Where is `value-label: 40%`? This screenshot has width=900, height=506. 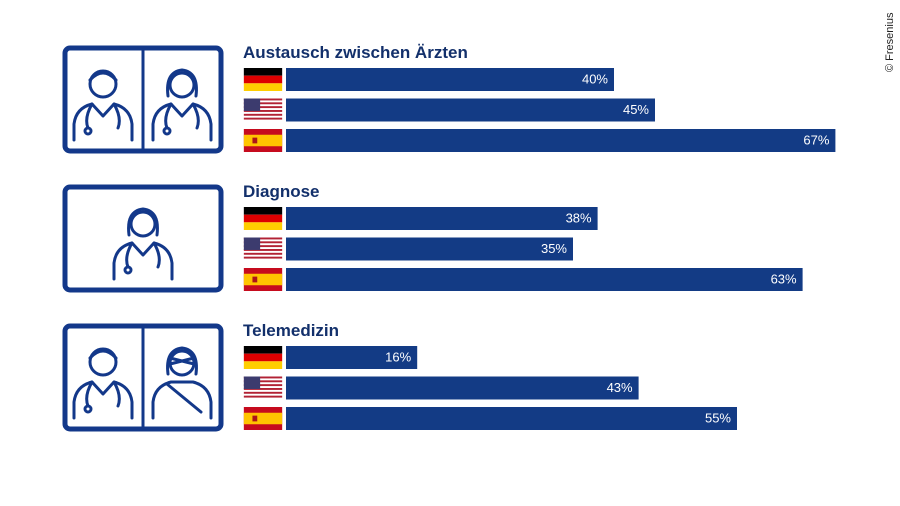 value-label: 40% is located at coordinates (595, 78).